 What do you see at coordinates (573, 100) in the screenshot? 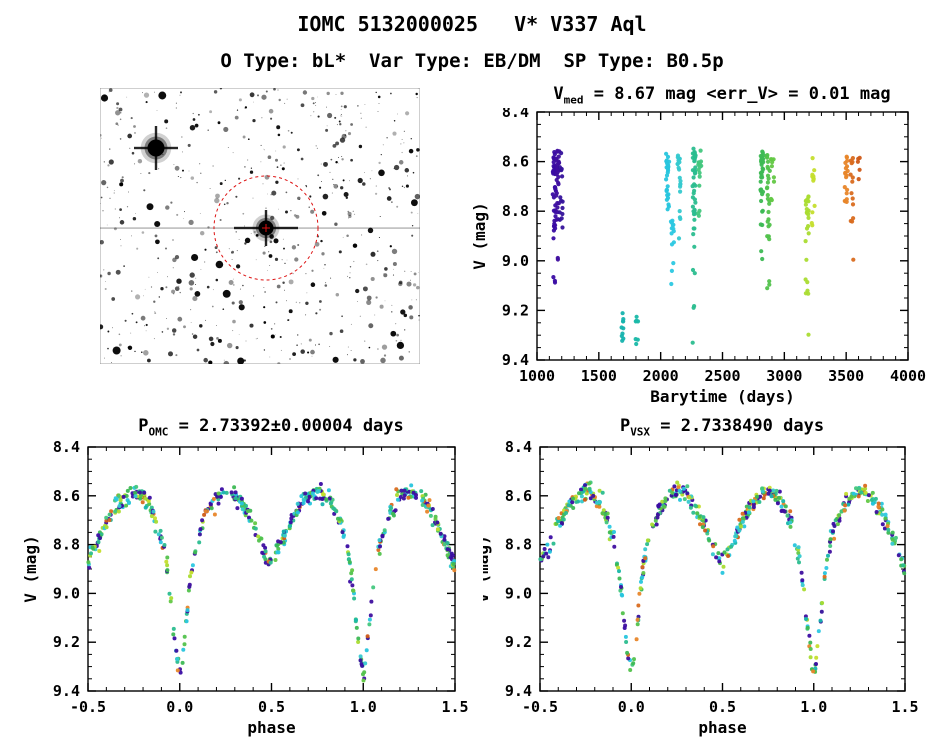
I see `time-series-title-sub: med` at bounding box center [573, 100].